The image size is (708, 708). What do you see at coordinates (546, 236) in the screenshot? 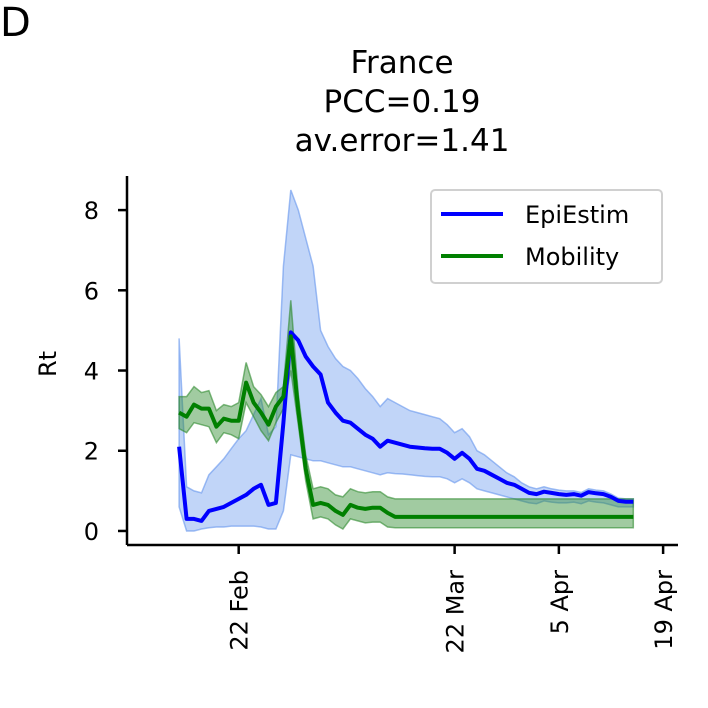
I see `legend: EpiEstim Mobility` at bounding box center [546, 236].